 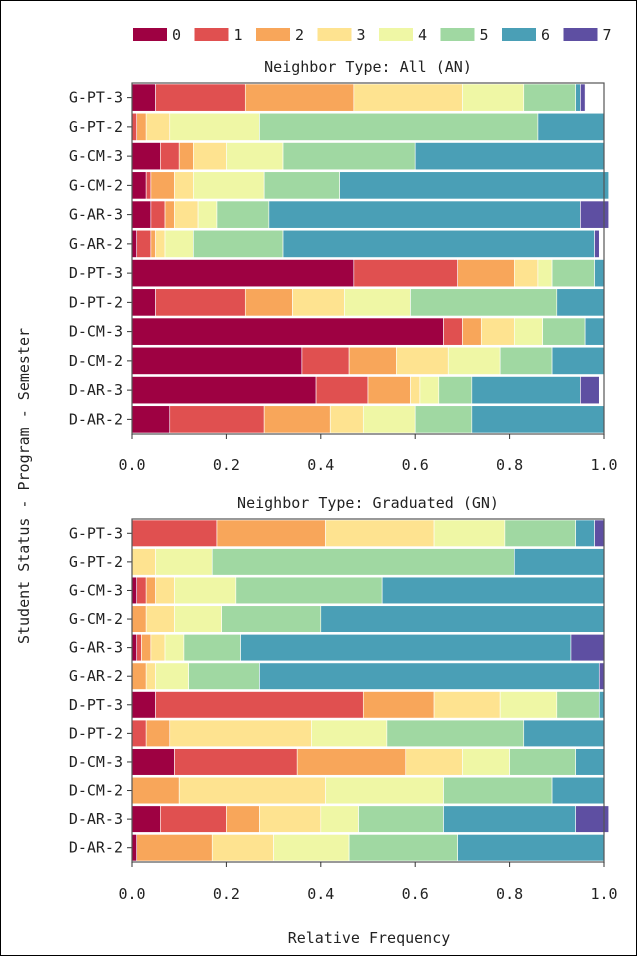 I want to click on legend-label-3: 3, so click(x=361, y=35).